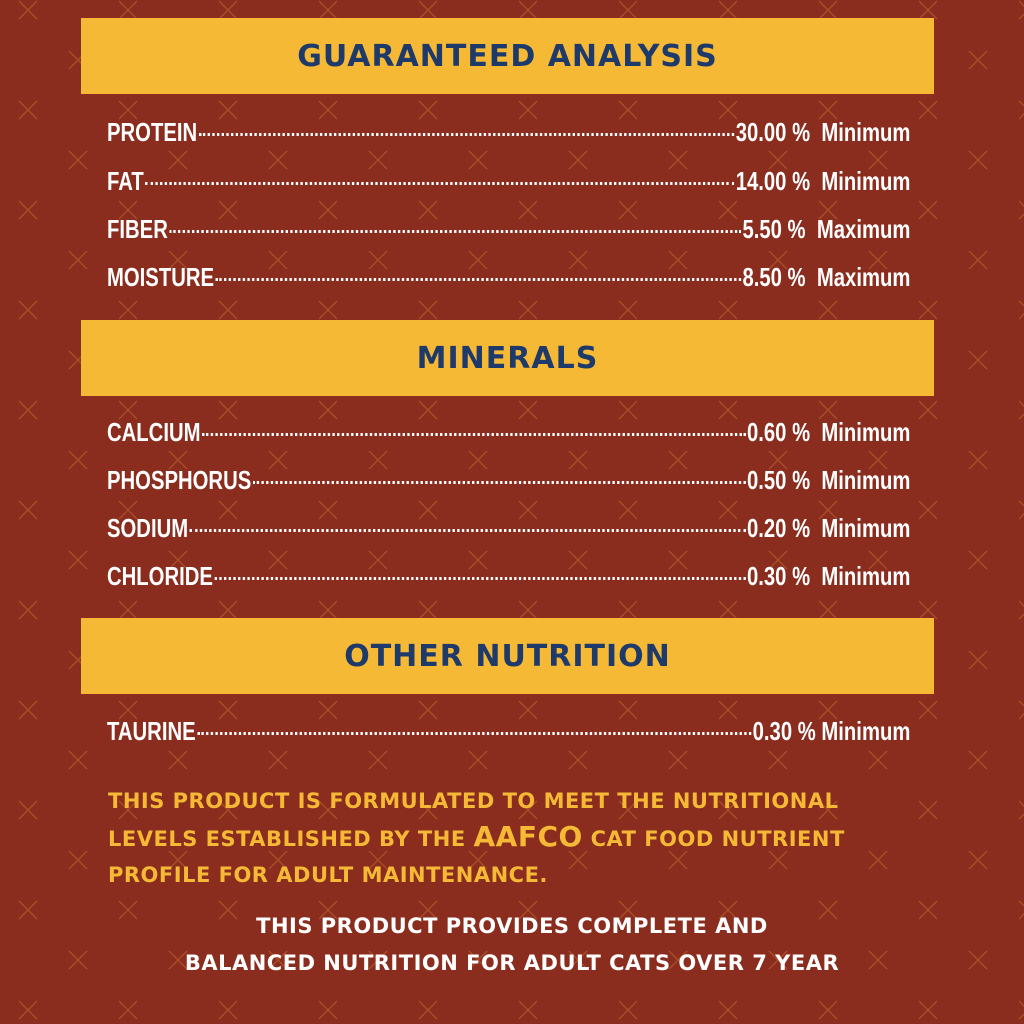  What do you see at coordinates (828, 432) in the screenshot?
I see `nutrient-value: 0.60 % Minimum` at bounding box center [828, 432].